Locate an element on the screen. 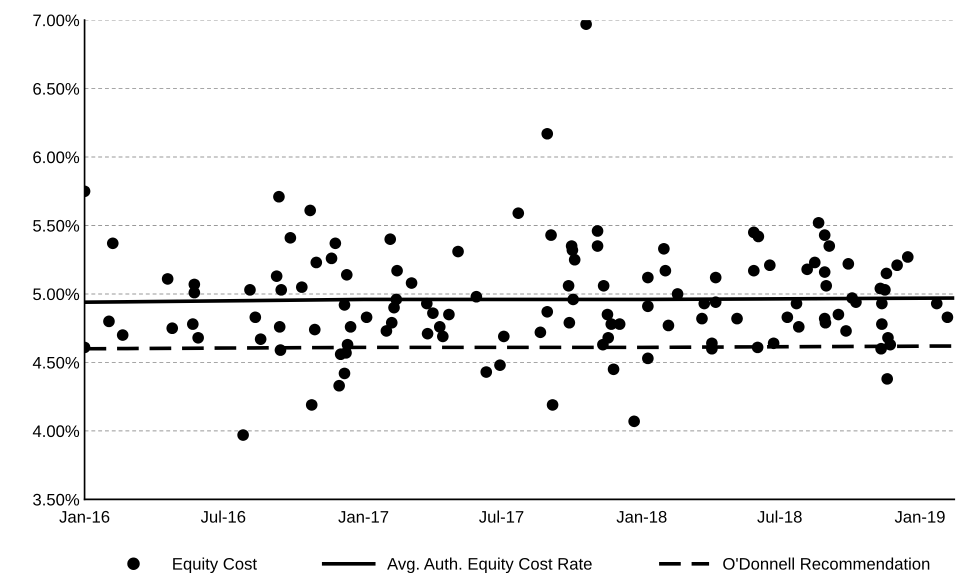 The height and width of the screenshot is (574, 961). x-tick-label: Jul-16 is located at coordinates (223, 516).